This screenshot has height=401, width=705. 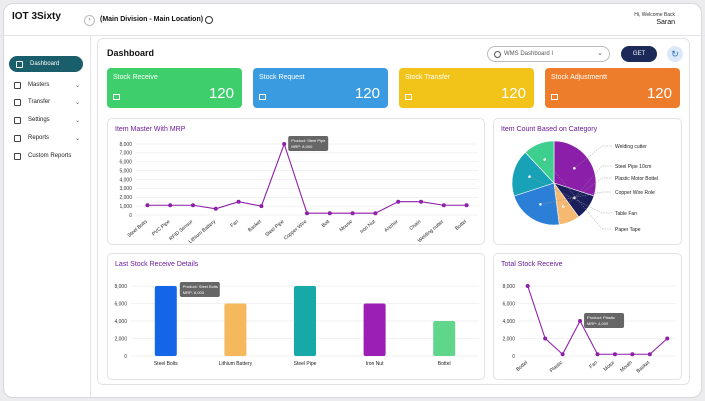 What do you see at coordinates (598, 323) in the screenshot?
I see `tooltip-text: MRP: 4,000` at bounding box center [598, 323].